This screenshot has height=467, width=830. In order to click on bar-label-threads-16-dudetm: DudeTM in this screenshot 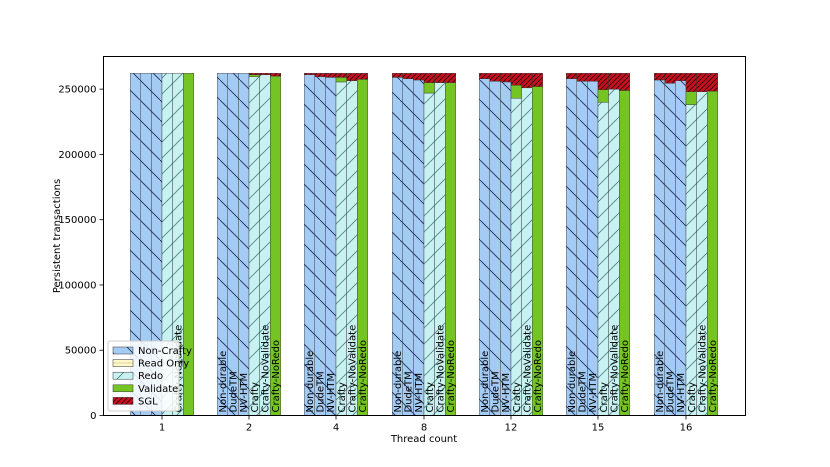, I will do `click(671, 391)`.